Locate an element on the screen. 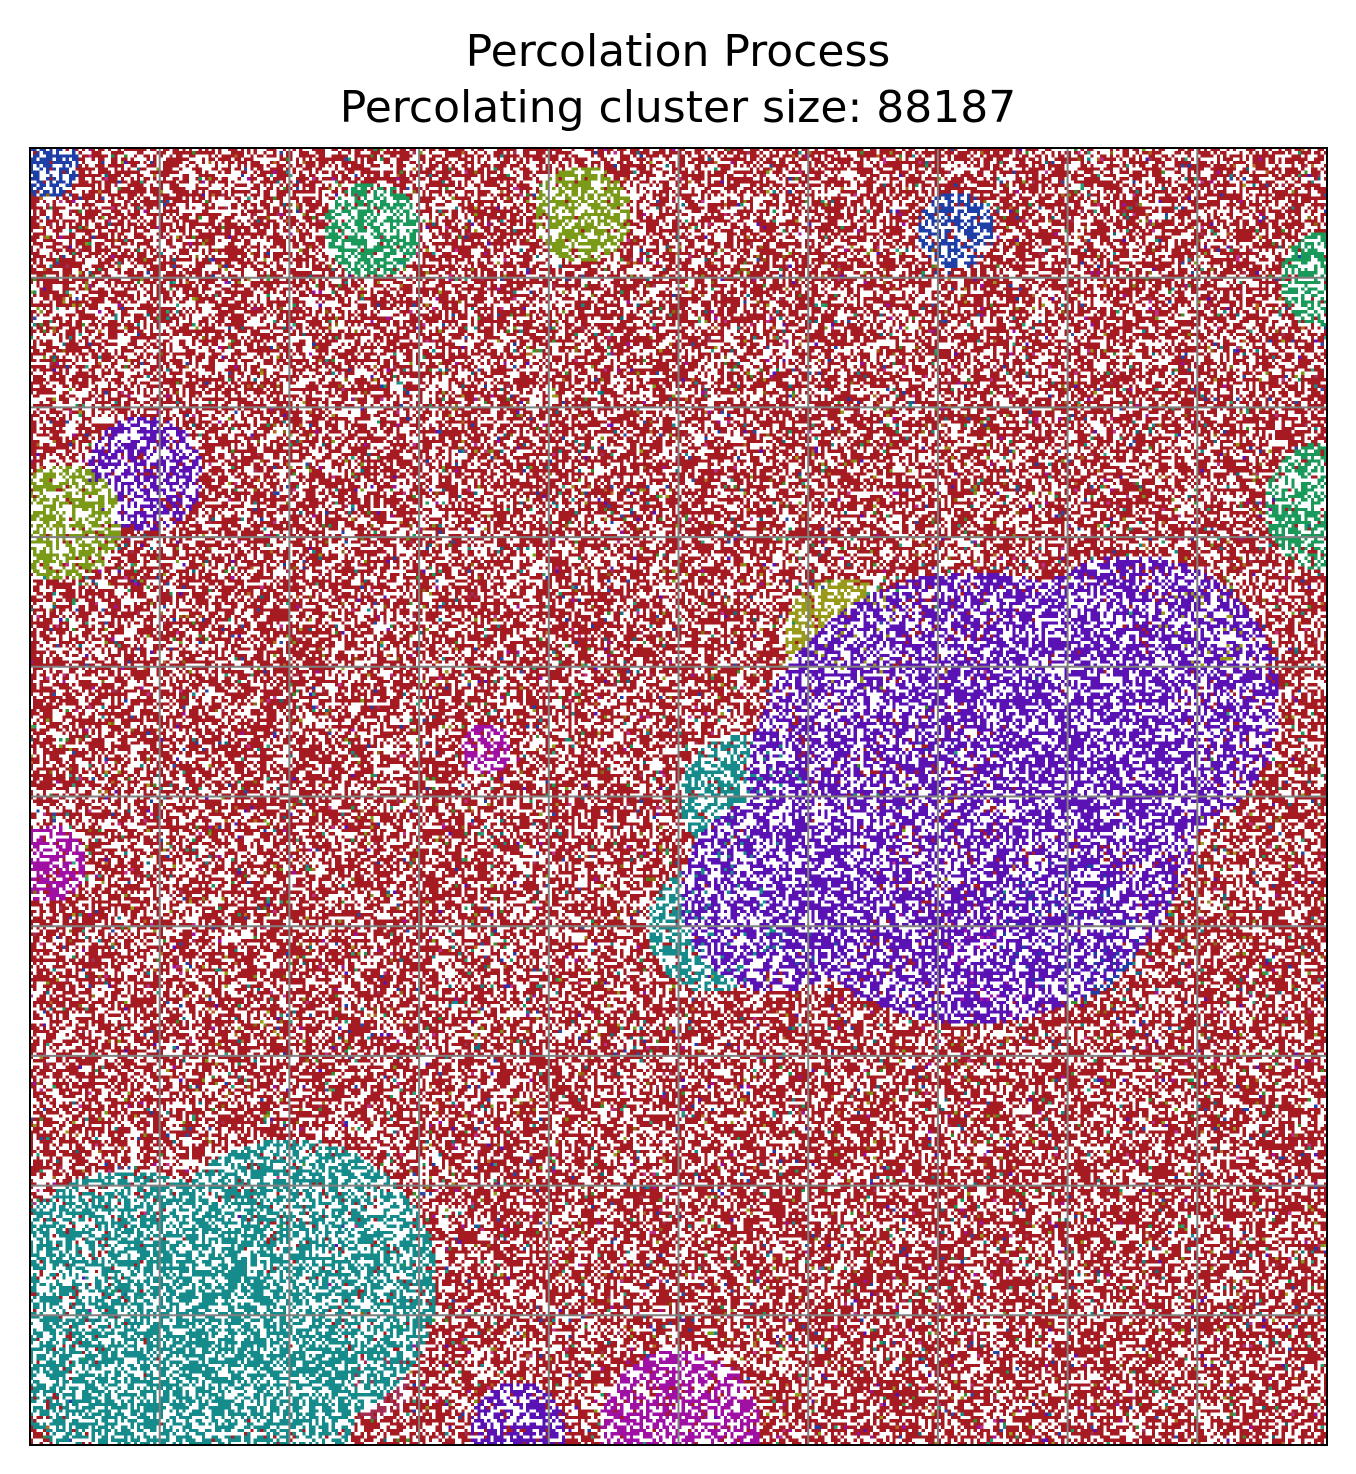 The width and height of the screenshot is (1356, 1474). chart-subtitle: Percolating cluster size: 88187 is located at coordinates (678, 107).